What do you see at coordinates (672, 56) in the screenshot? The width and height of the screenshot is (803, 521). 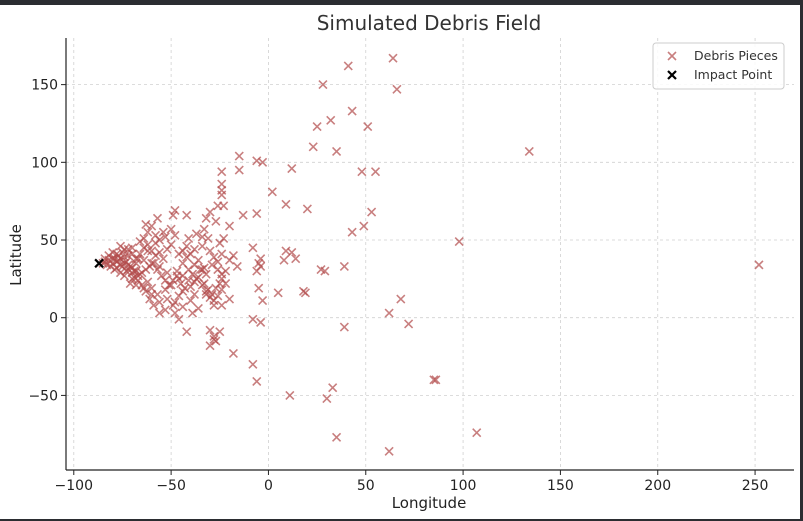 I see `legend-marker-debris` at bounding box center [672, 56].